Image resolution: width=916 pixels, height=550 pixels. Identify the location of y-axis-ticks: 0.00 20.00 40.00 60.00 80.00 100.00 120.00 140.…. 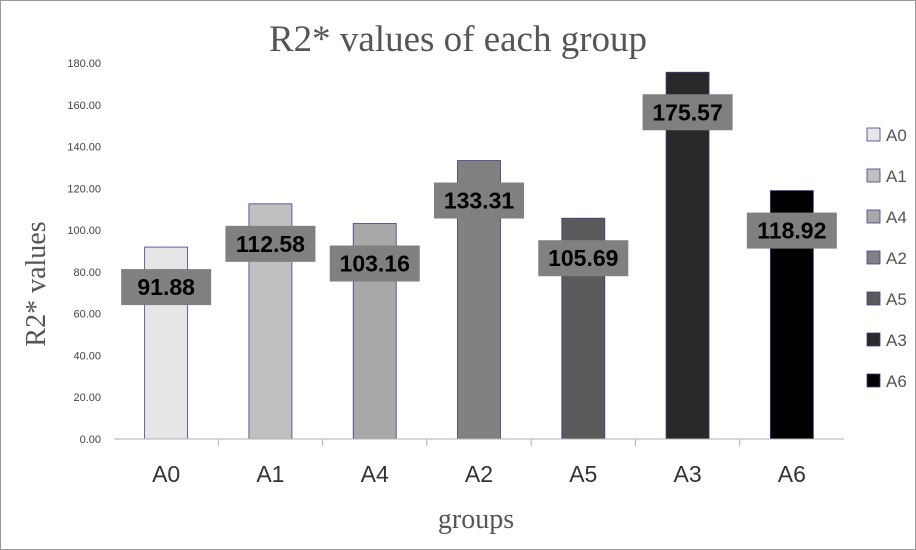
(84, 252).